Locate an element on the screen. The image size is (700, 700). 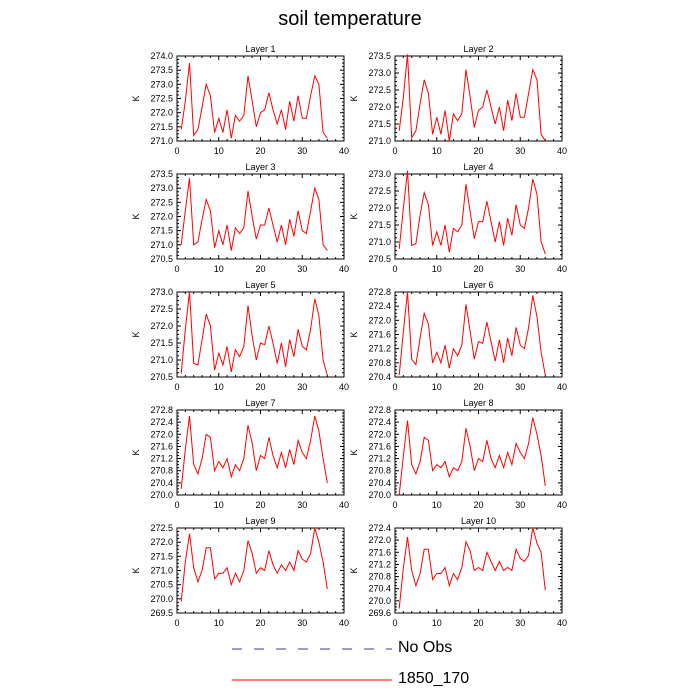
legend-label-no-obs: No Obs is located at coordinates (425, 647).